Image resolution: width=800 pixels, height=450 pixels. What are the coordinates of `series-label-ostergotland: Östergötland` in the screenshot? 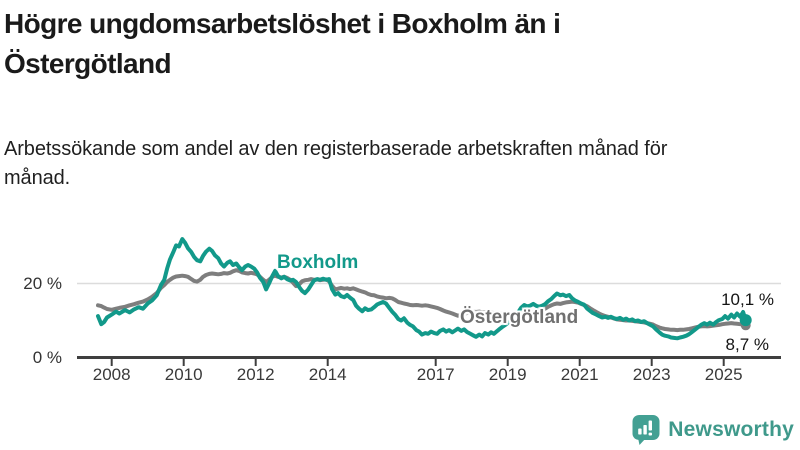 It's located at (519, 317).